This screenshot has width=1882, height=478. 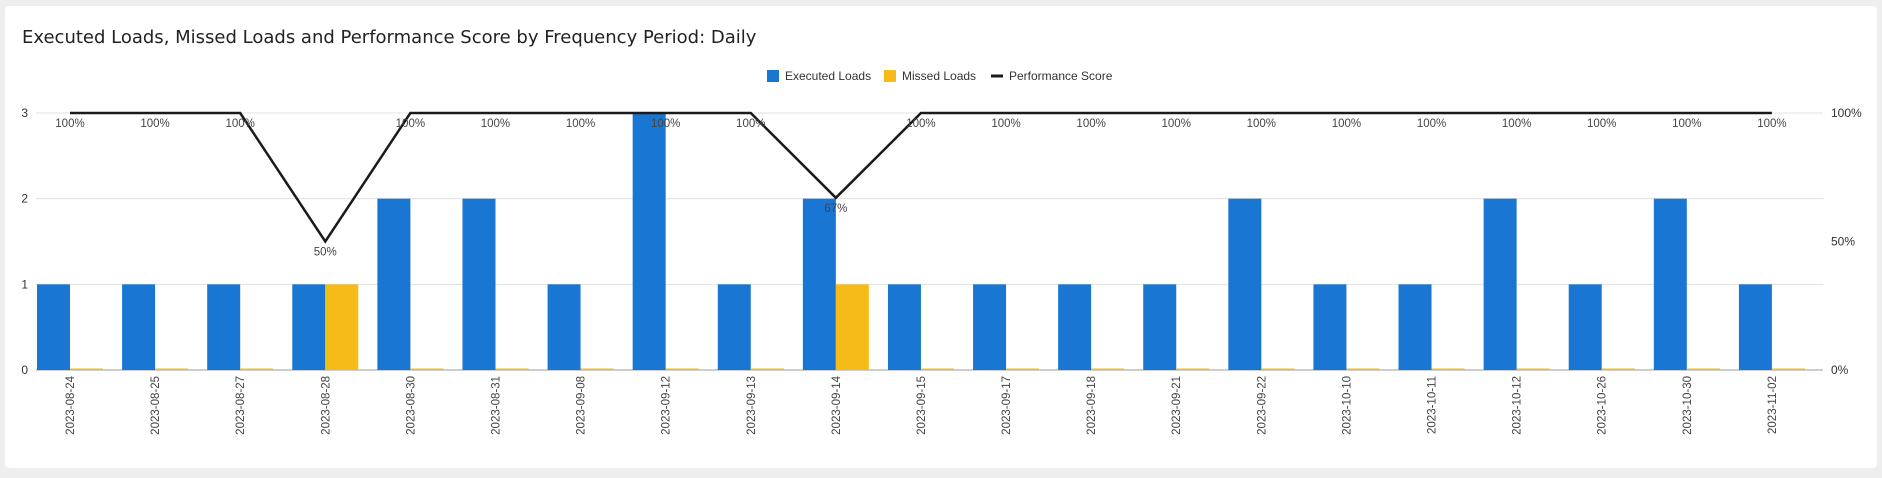 What do you see at coordinates (325, 253) in the screenshot?
I see `performance-data-label: 50%` at bounding box center [325, 253].